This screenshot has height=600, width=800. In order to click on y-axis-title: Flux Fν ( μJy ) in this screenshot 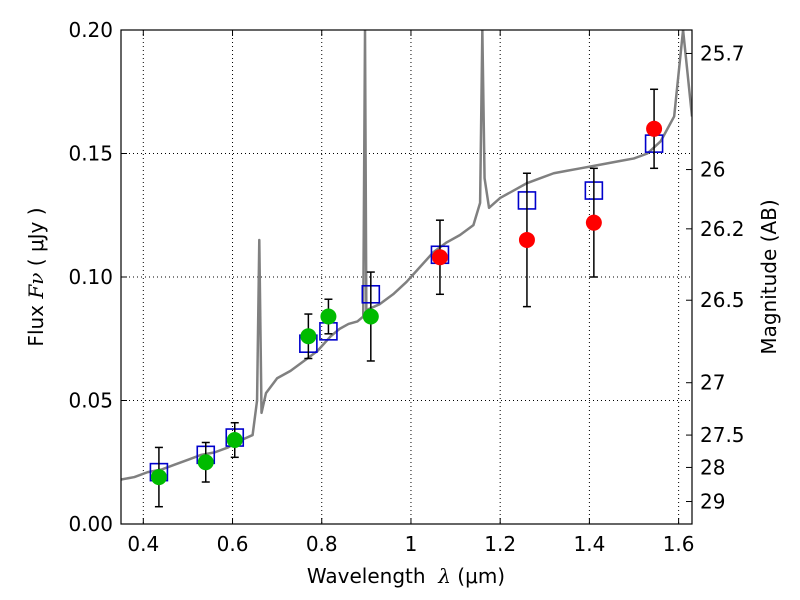, I will do `click(36, 276)`.